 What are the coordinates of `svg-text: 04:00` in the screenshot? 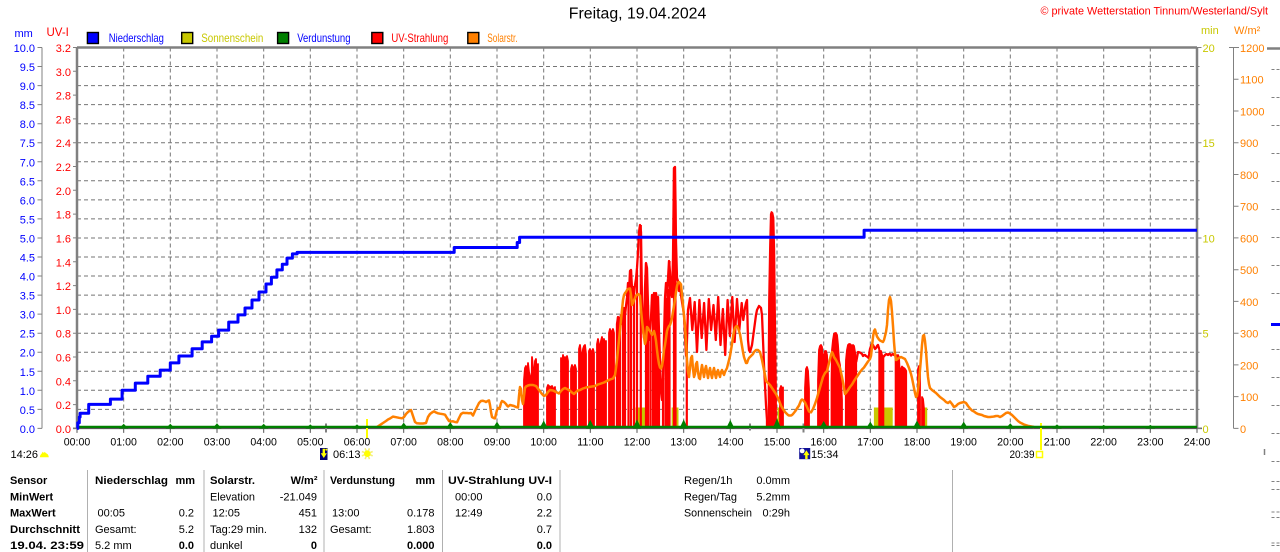 It's located at (263, 443).